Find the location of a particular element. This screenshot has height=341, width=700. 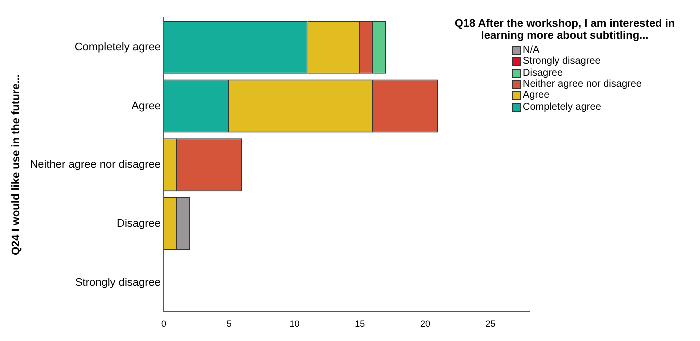

y-tick-label: Agree is located at coordinates (147, 106).